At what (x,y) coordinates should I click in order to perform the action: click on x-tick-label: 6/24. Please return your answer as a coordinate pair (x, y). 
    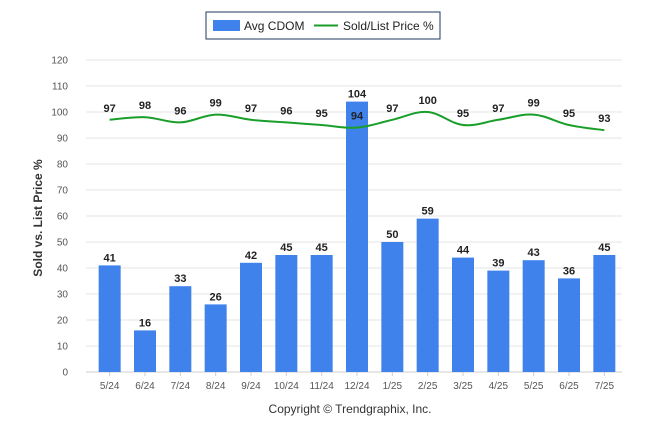
    Looking at the image, I should click on (145, 386).